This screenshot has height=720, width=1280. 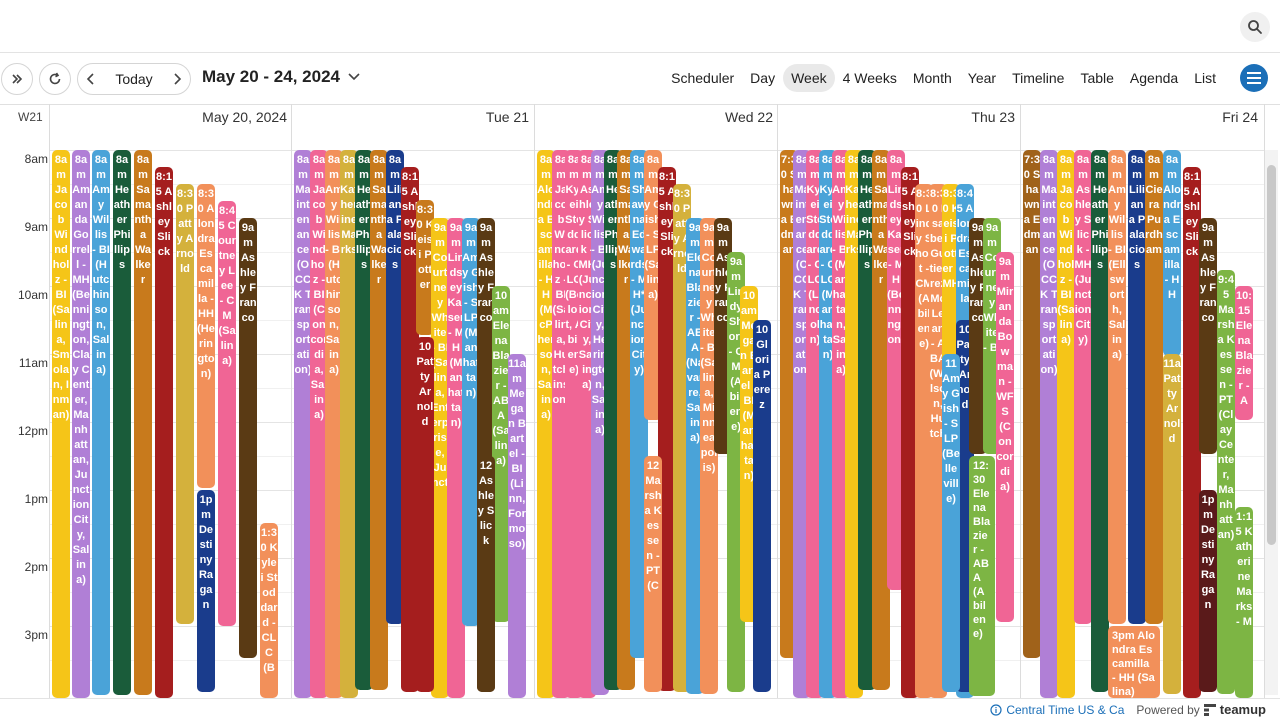 I want to click on calendar-event: 1:15 Katherine Marks - M, so click(x=1244, y=602).